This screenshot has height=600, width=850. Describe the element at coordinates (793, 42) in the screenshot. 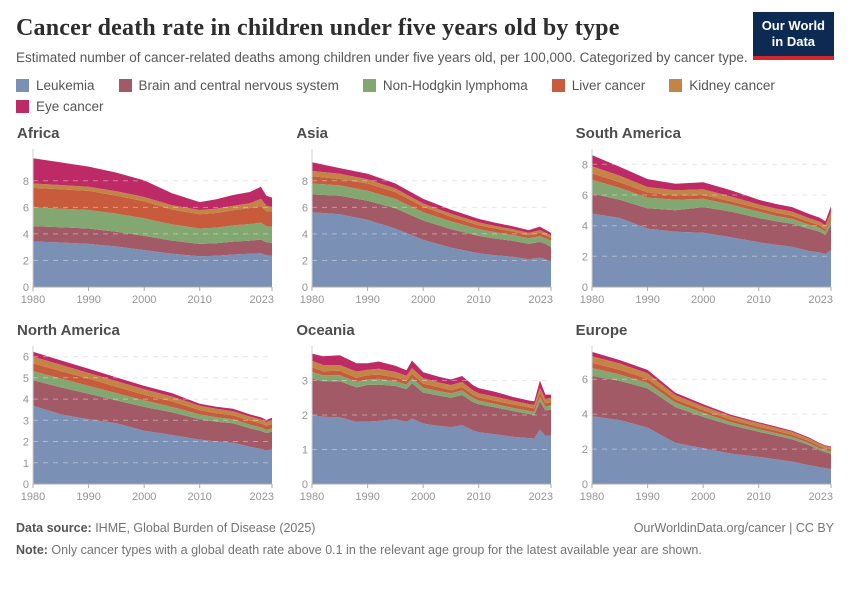

I see `owid-logo-line2: in Data` at that location.